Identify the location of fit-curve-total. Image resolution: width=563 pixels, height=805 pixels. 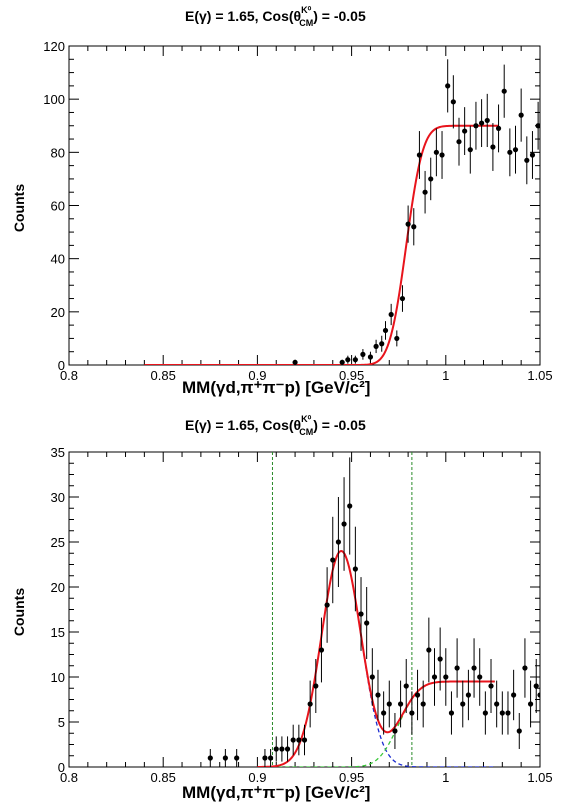
(376, 658).